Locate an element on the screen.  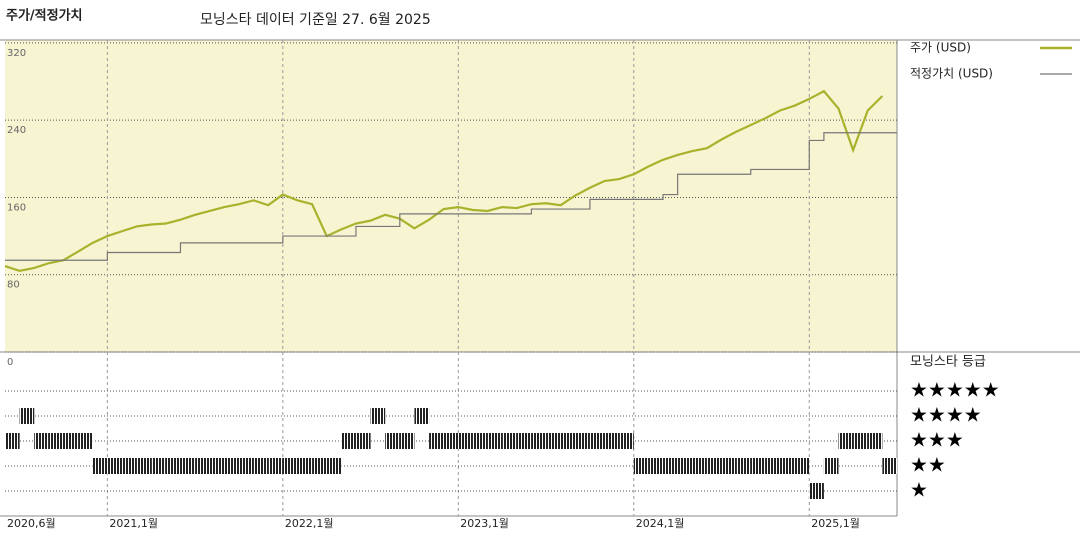
rating-label: ★ is located at coordinates (919, 490).